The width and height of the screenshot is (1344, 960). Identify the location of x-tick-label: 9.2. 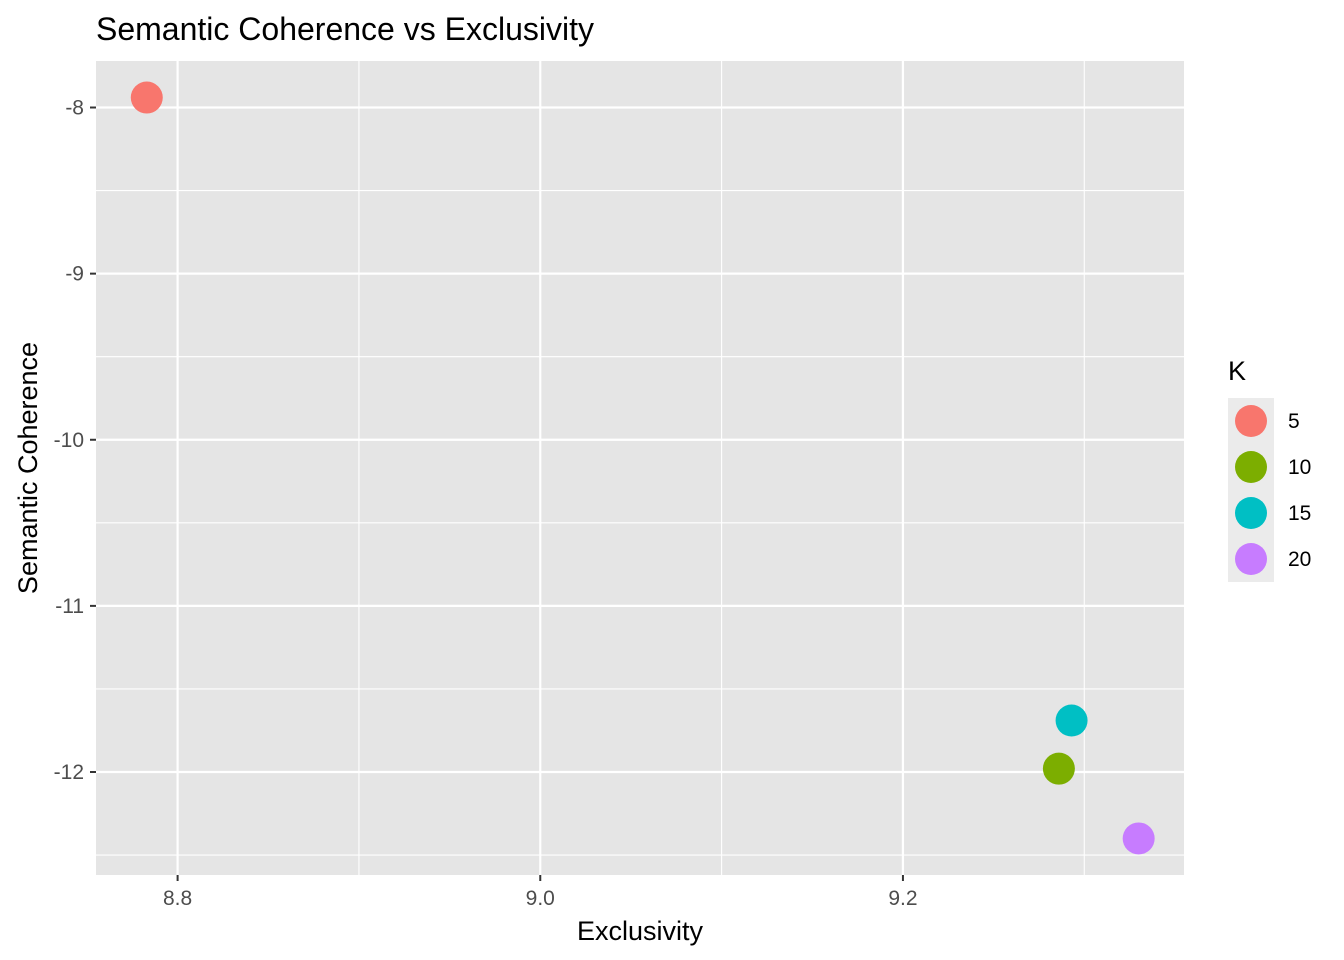
(902, 898).